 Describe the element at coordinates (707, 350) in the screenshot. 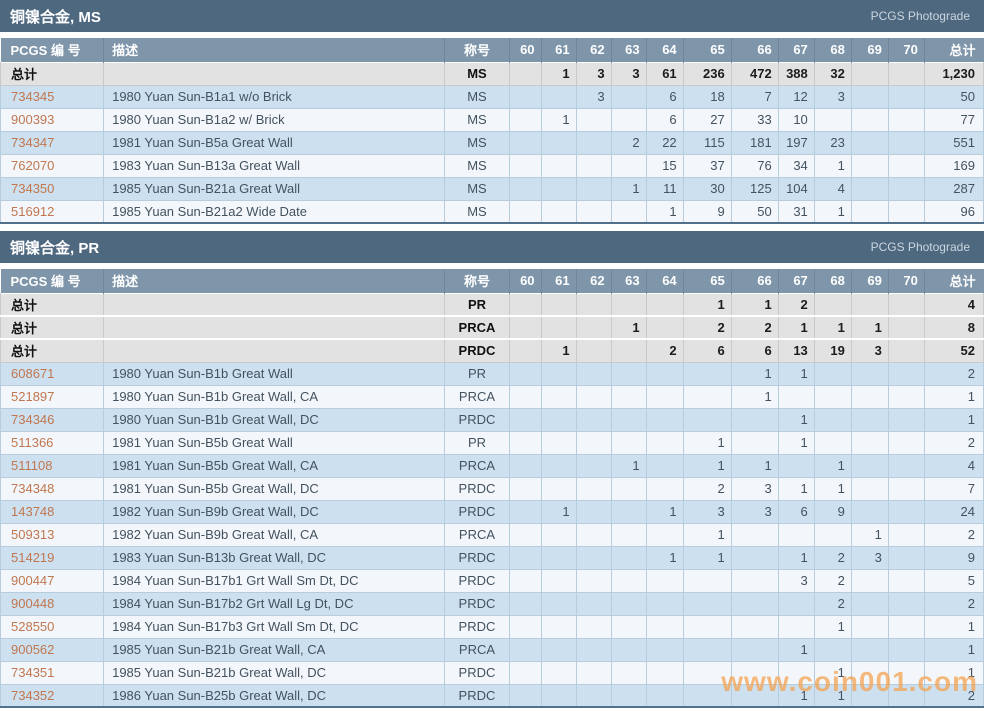

I see `grade-cell-65: 6` at that location.